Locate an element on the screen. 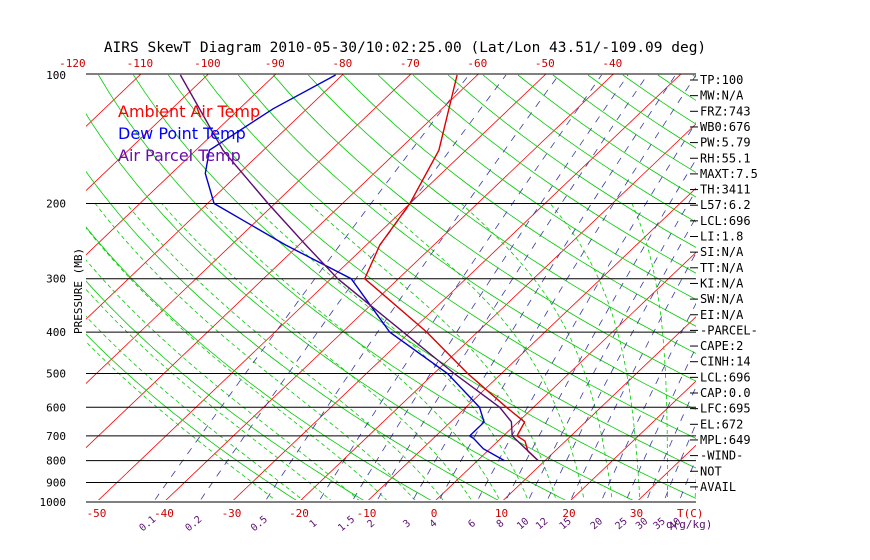 Image resolution: width=870 pixels, height=560 pixels. bottom-temp-tick-label: 10 is located at coordinates (501, 513).